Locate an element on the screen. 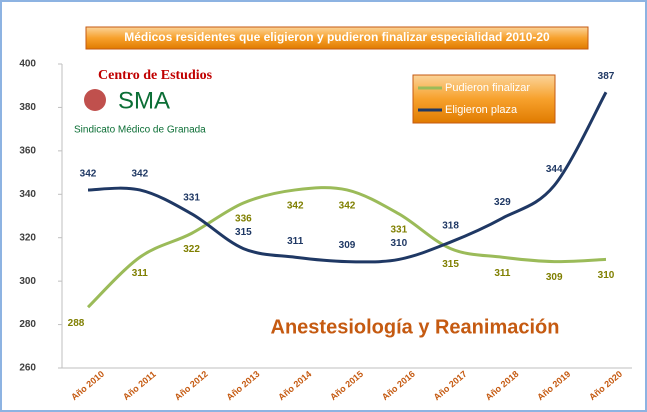  logo-line2: SMA is located at coordinates (144, 100).